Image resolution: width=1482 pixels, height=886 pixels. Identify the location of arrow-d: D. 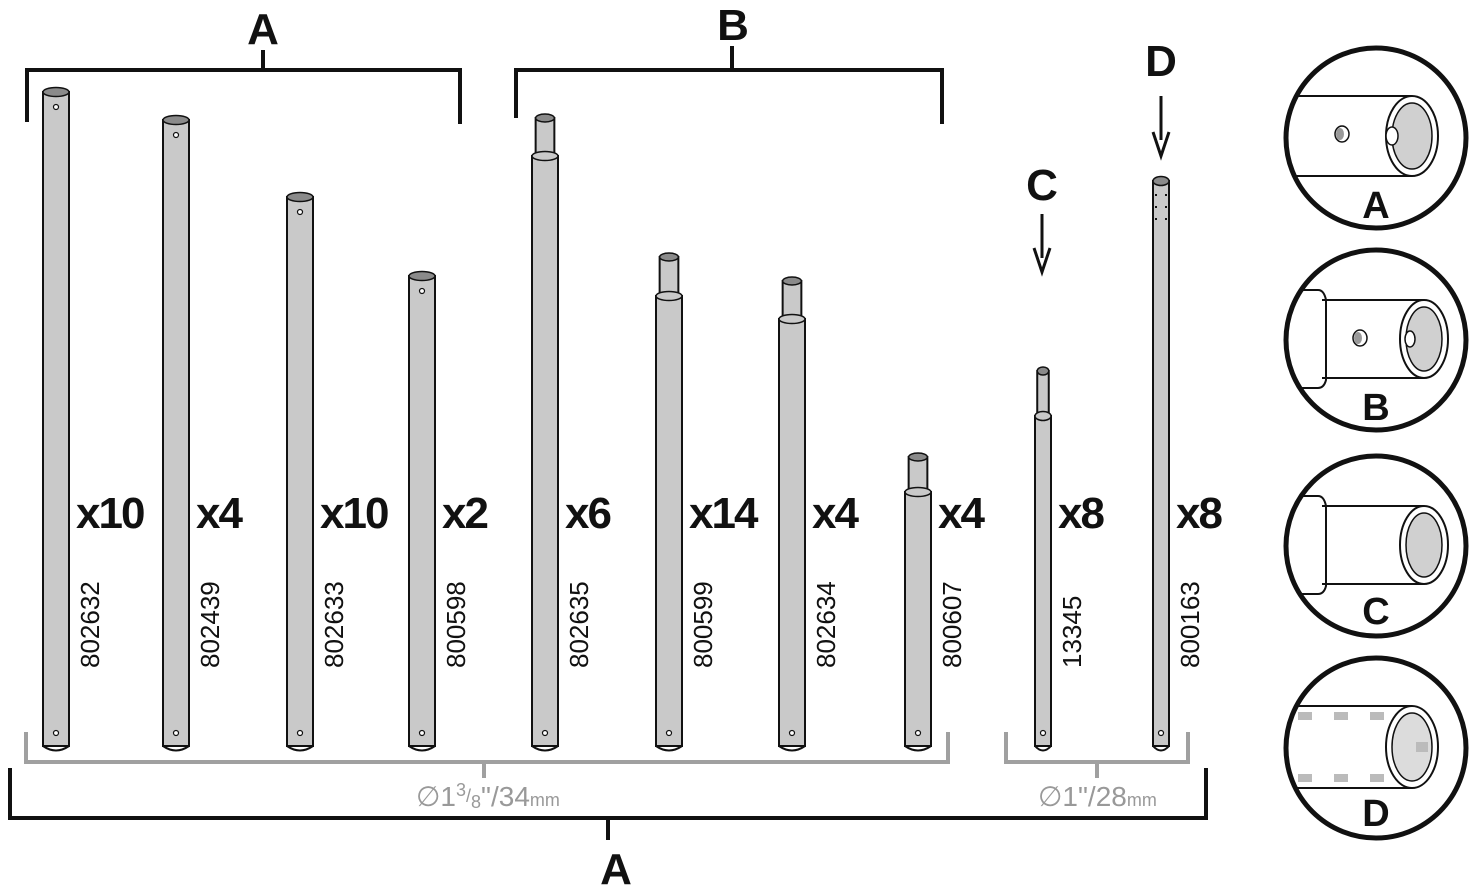
(1161, 99).